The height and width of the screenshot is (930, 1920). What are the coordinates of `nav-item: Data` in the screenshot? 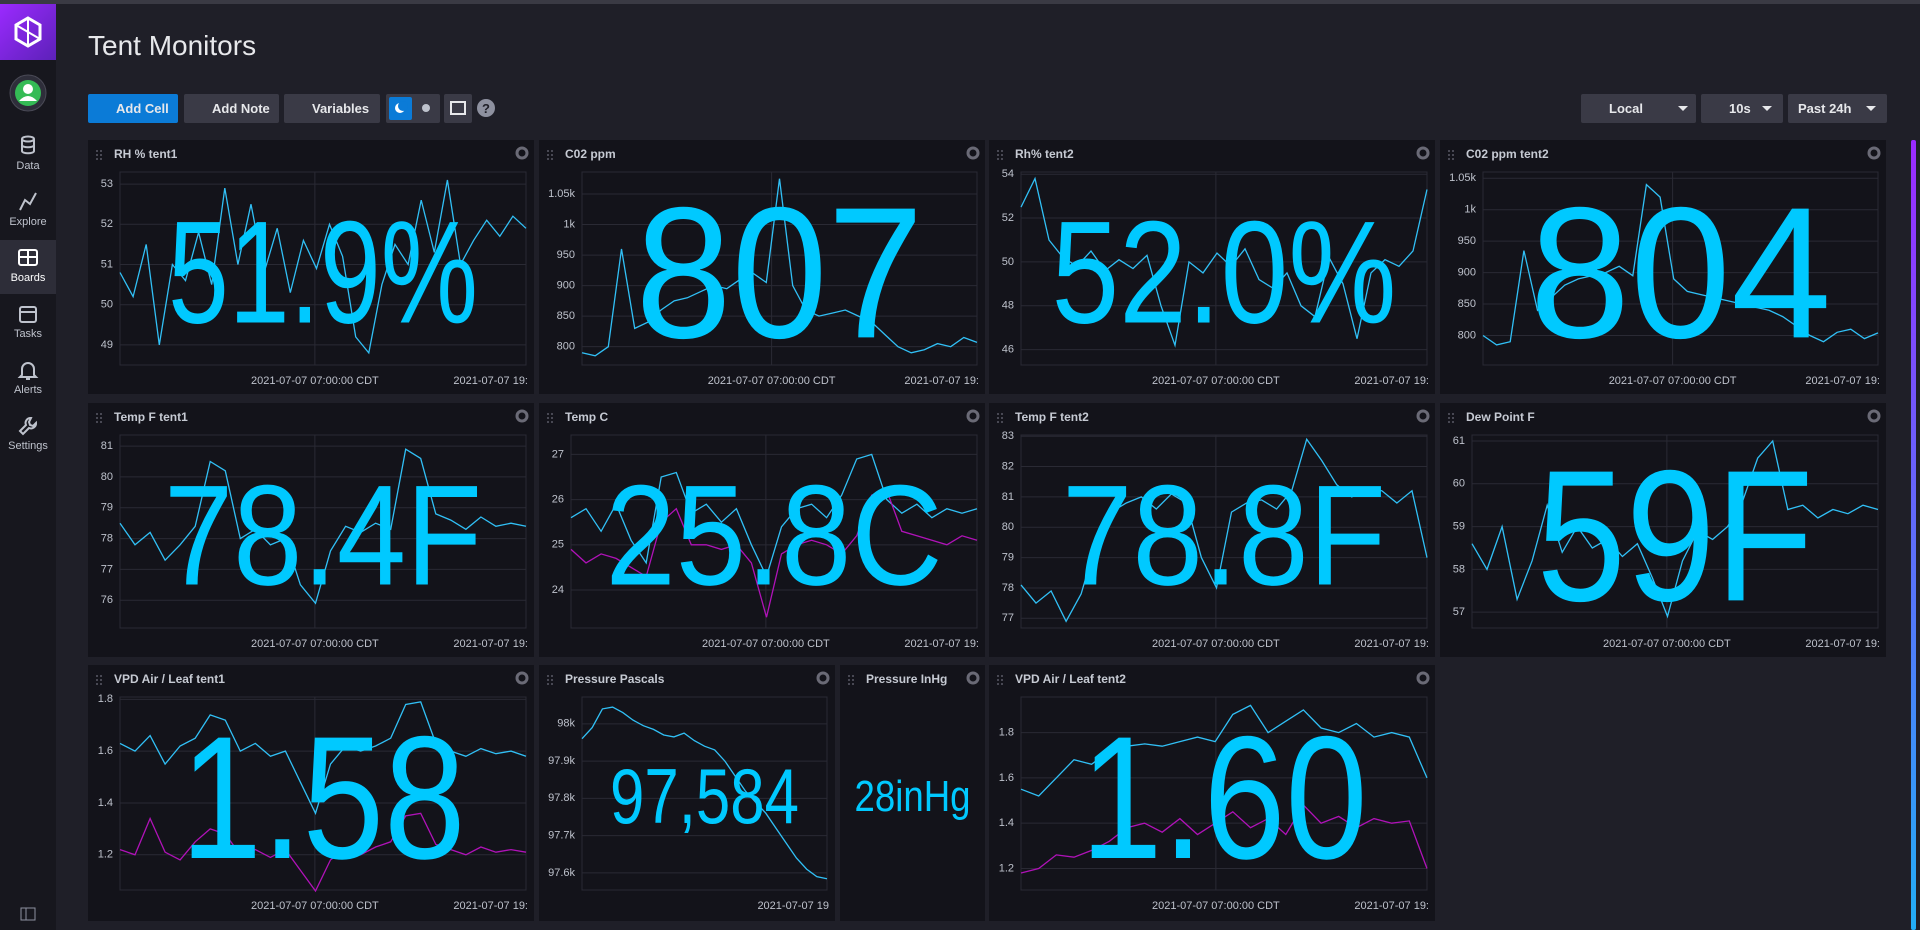 It's located at (28, 155).